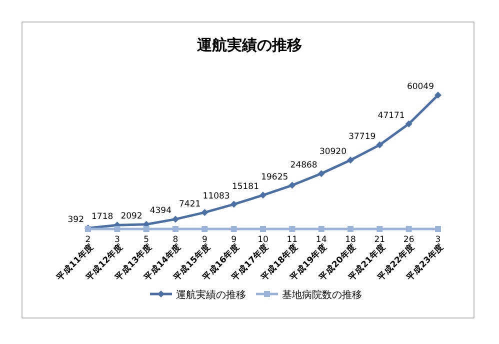 Image resolution: width=499 pixels, height=344 pixels. Describe the element at coordinates (211, 295) in the screenshot. I see `legend-label: 運航実績の推移` at that location.